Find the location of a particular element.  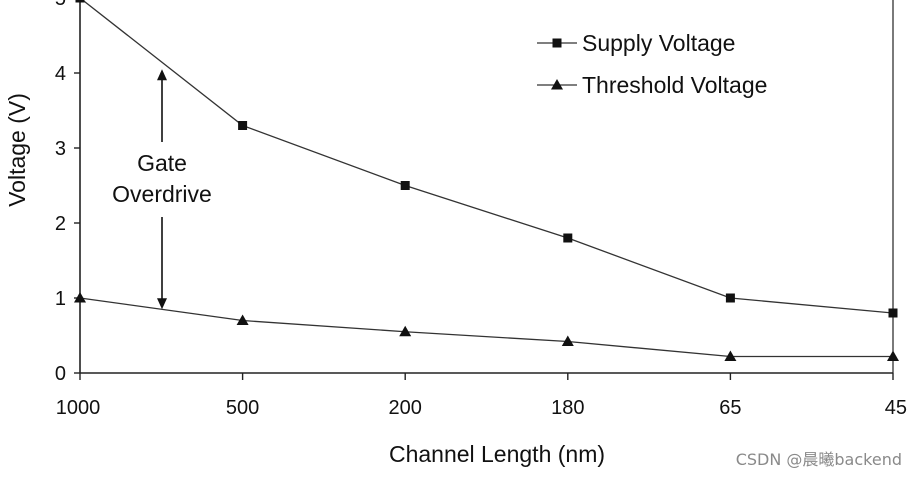

y-tick-label: 0 is located at coordinates (60, 374).